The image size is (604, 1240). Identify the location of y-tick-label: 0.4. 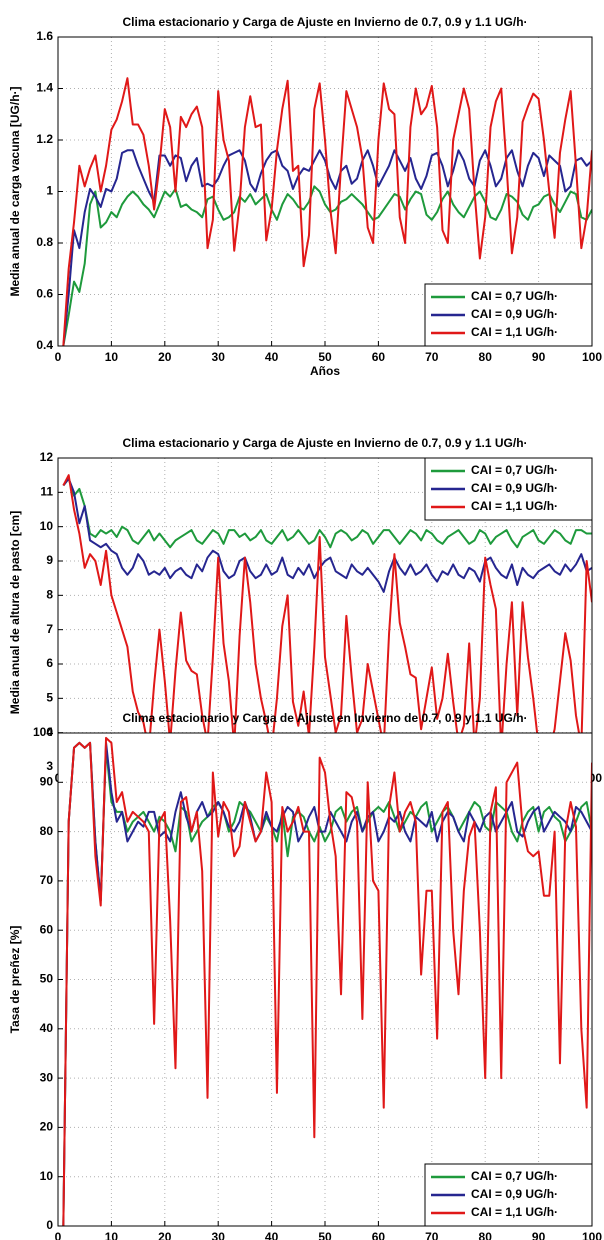
(44, 345).